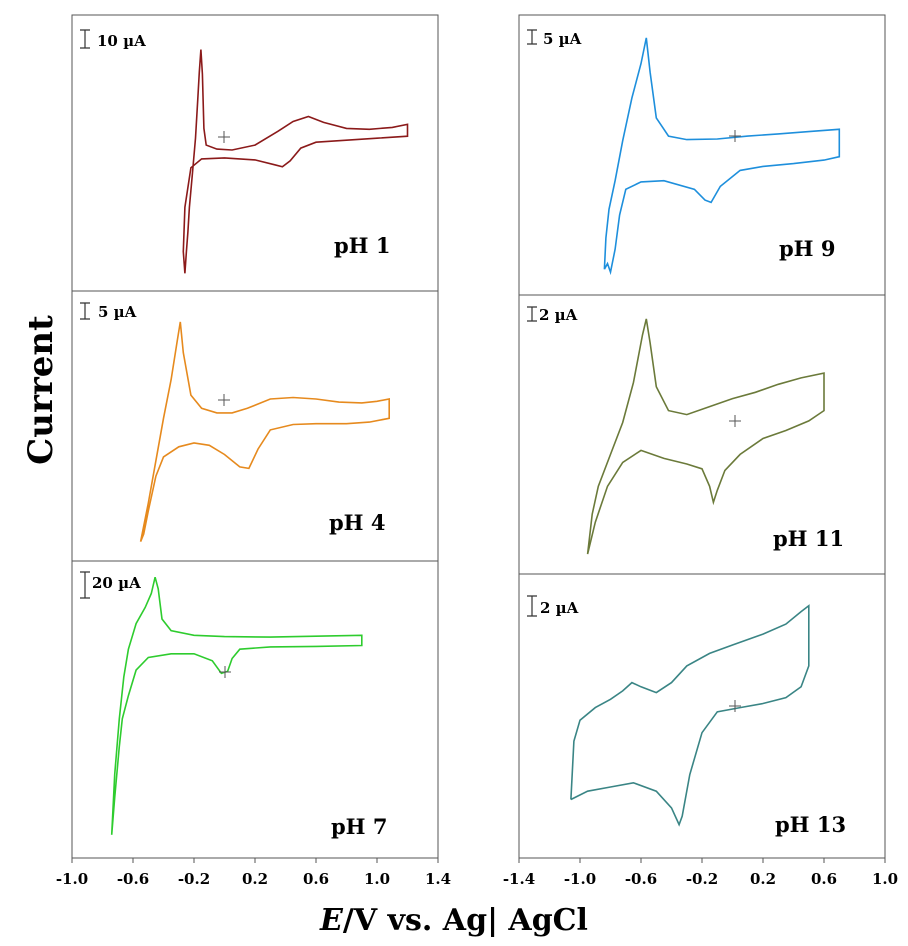 Image resolution: width=908 pixels, height=946 pixels. I want to click on x-axis-right: -1.4 -1.0 -0.6 -0.2 0.2 0.6 1.0, so click(700, 873).